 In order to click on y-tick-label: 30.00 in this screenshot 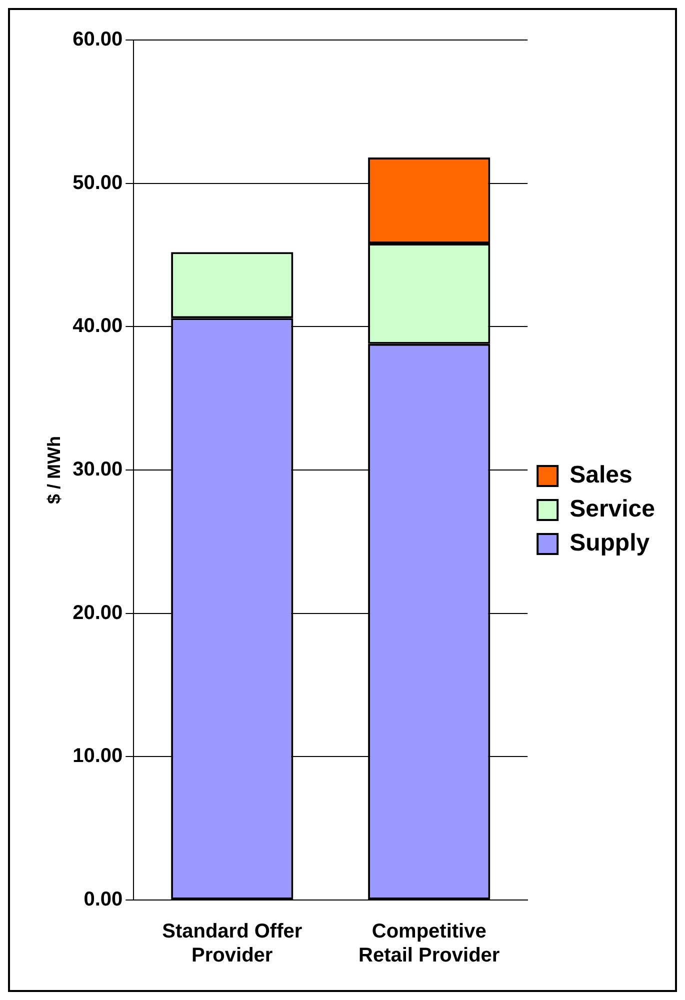, I will do `click(97, 469)`.